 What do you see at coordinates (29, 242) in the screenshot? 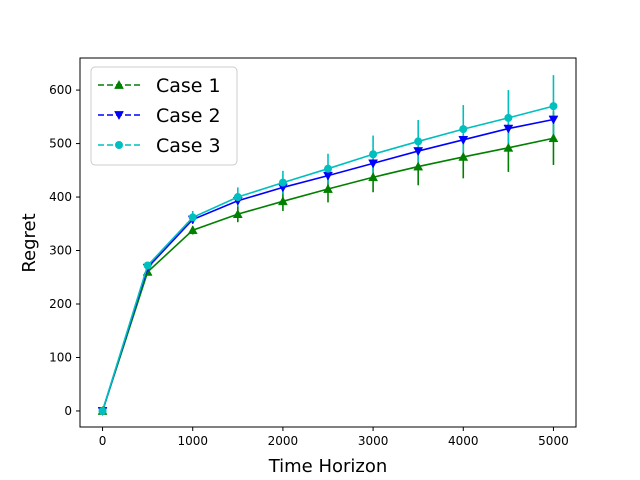
I see `y-axis-title: Regret` at bounding box center [29, 242].